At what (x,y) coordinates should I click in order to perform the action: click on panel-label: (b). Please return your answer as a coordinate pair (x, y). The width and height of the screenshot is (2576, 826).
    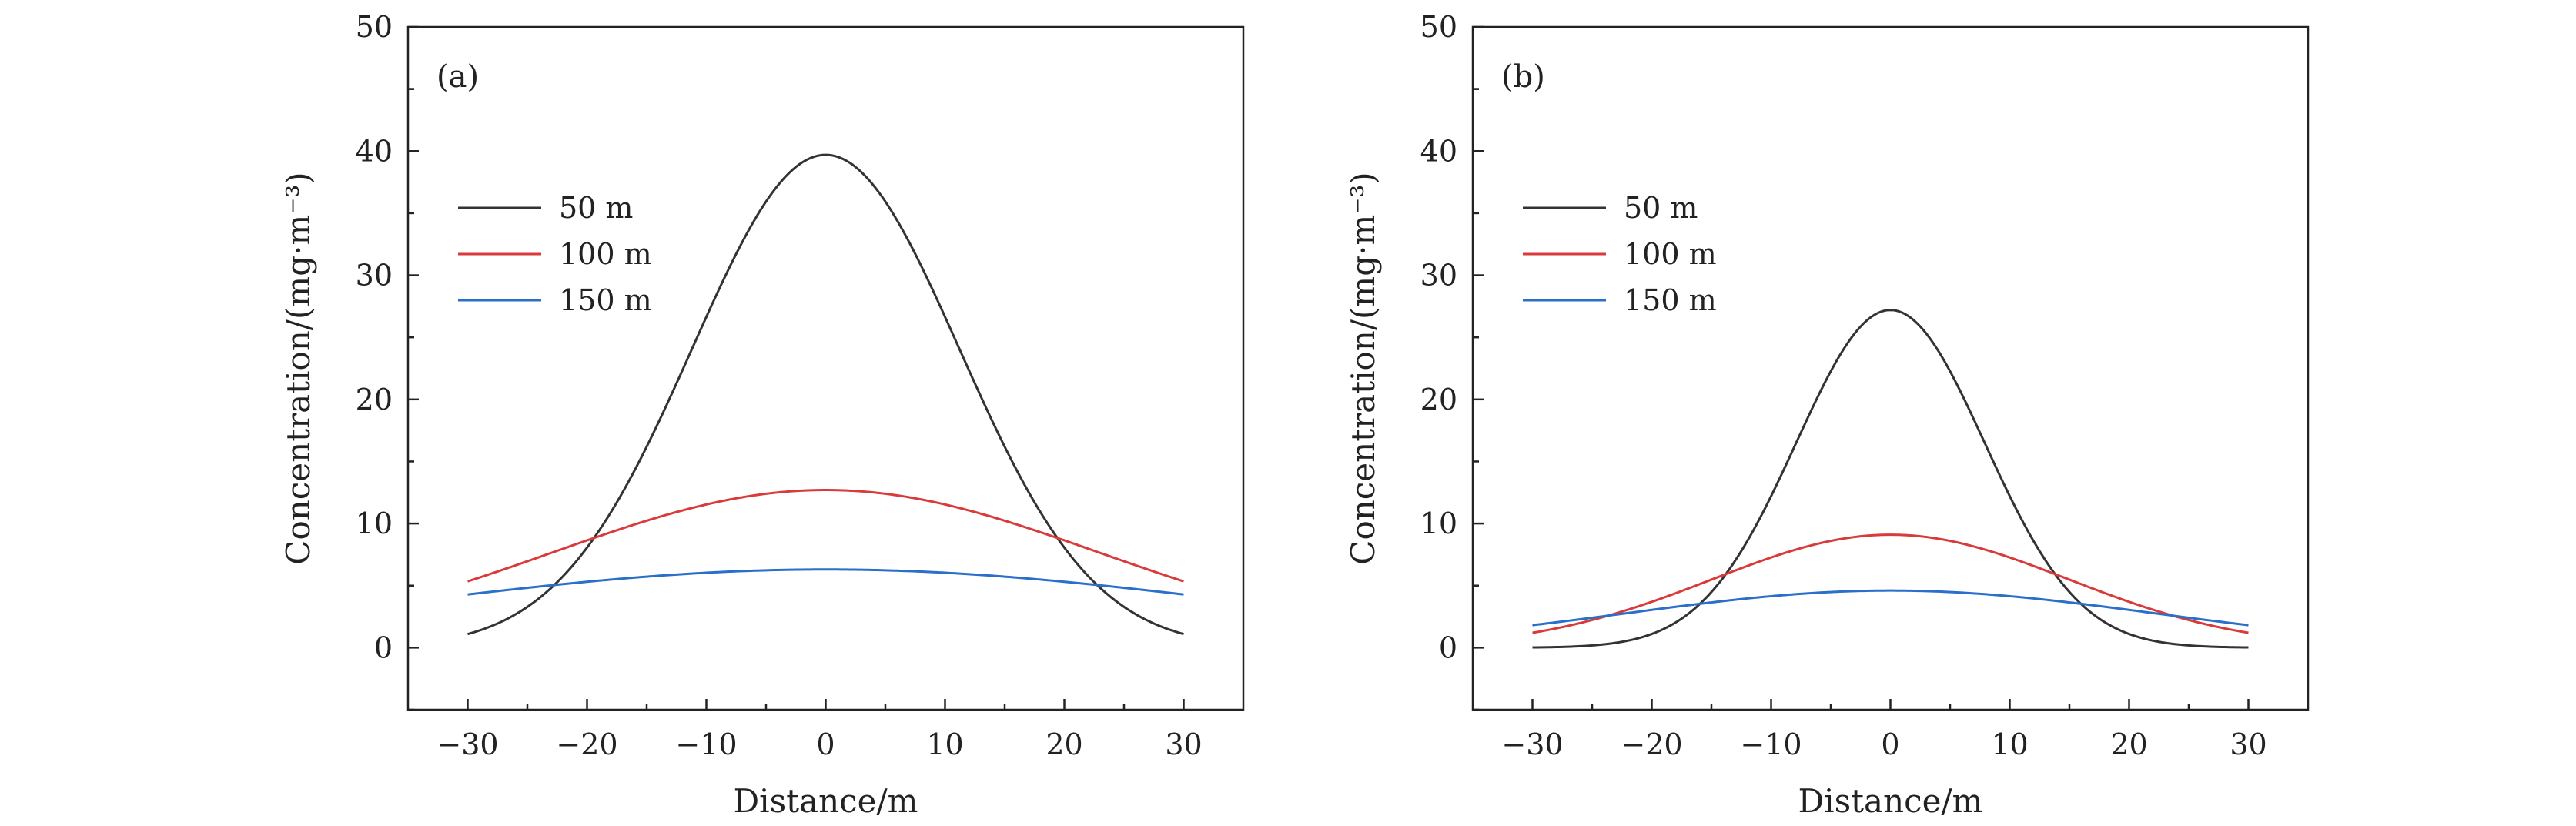
    Looking at the image, I should click on (1523, 77).